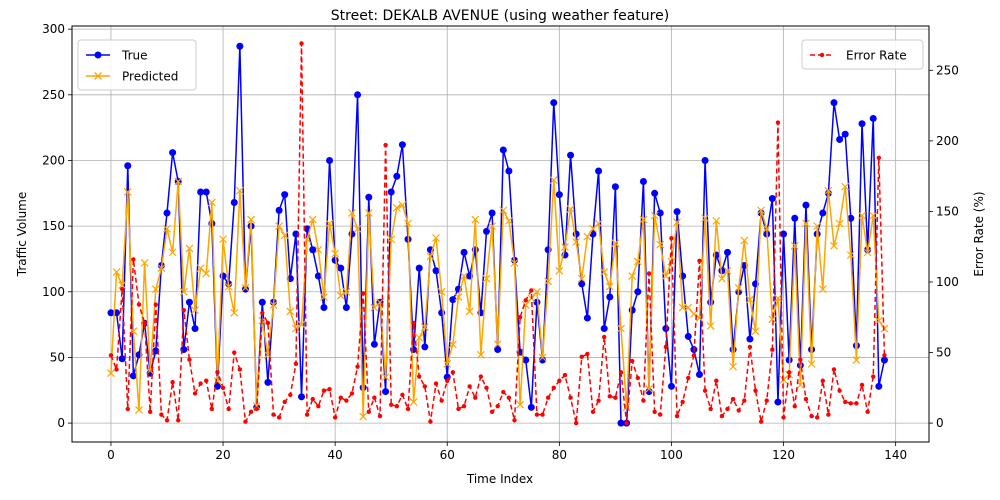  I want to click on y2-tick-label: 50, so click(943, 353).